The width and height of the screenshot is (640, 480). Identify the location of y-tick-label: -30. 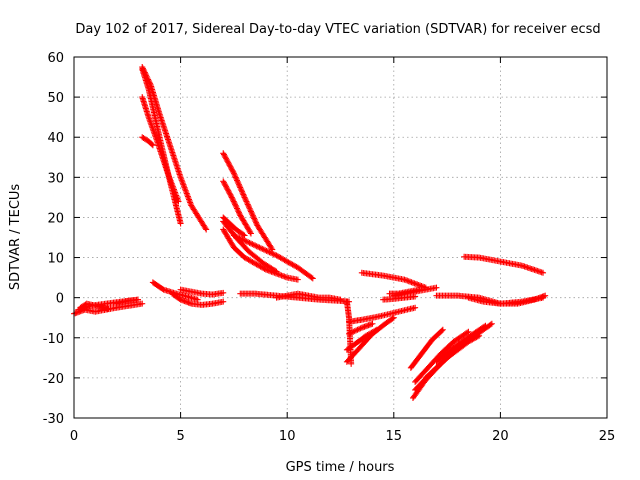
(53, 419).